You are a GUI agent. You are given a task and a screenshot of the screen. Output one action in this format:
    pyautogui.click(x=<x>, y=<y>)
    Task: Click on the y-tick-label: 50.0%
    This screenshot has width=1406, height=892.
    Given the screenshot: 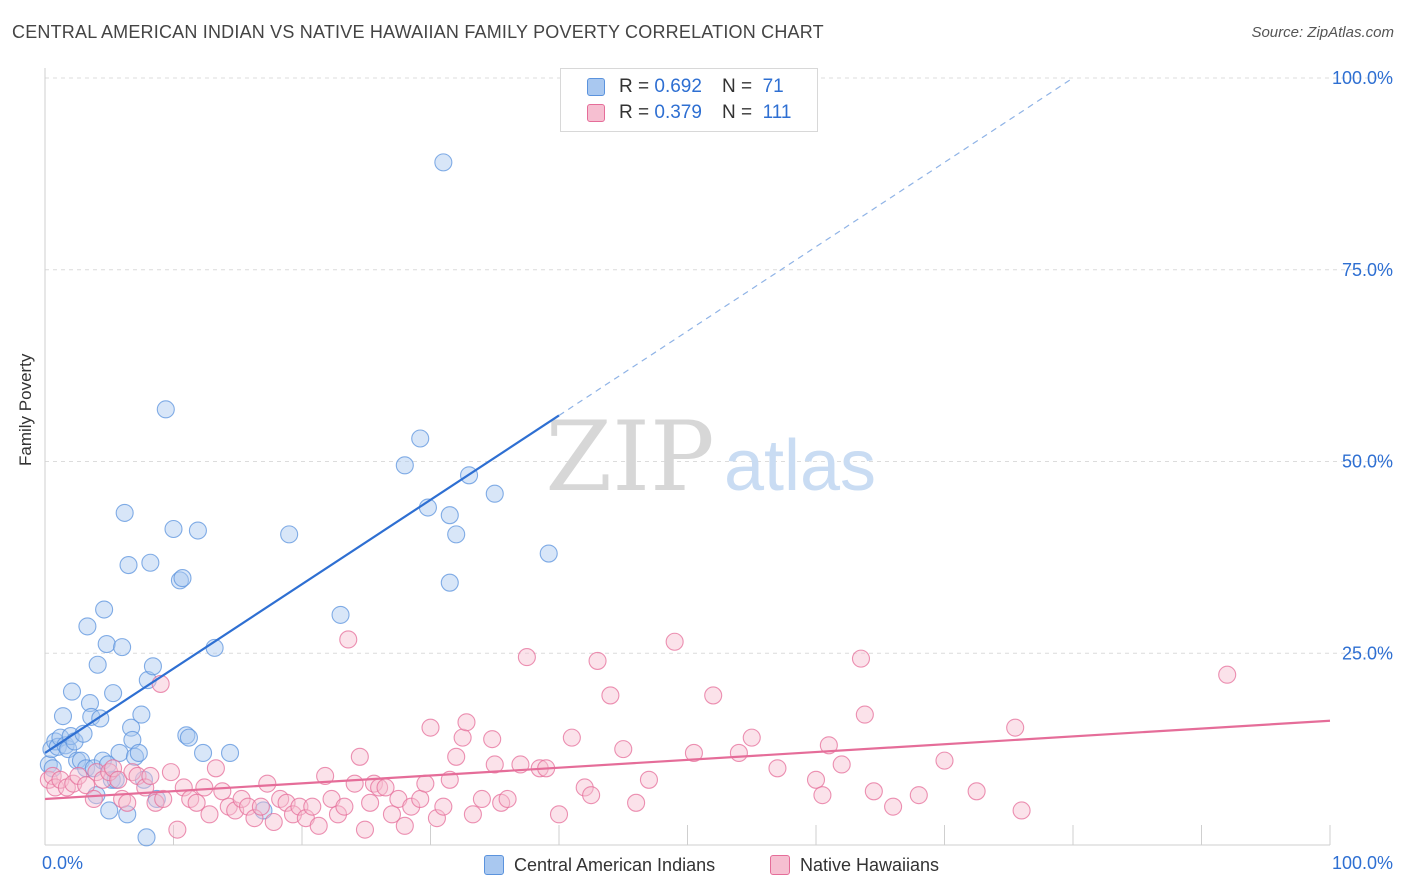 What is the action you would take?
    pyautogui.click(x=1367, y=462)
    